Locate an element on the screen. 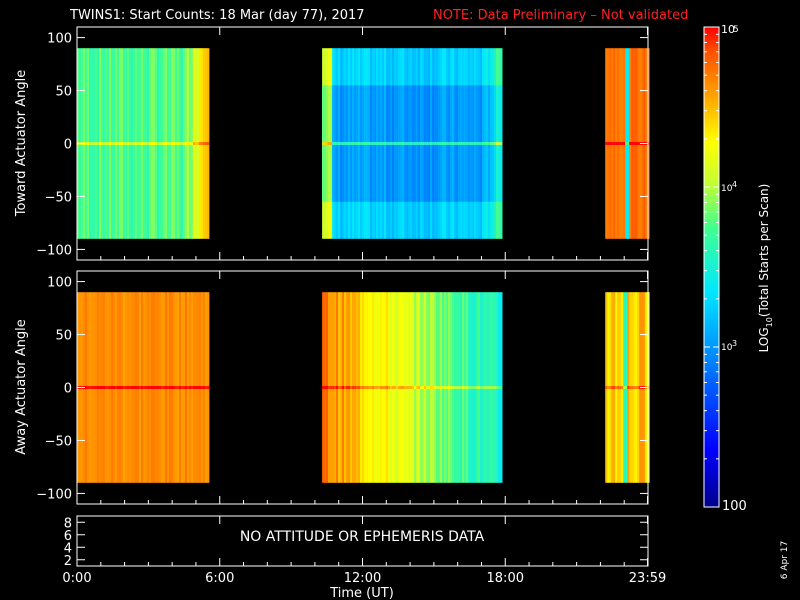 Image resolution: width=800 pixels, height=600 pixels. xlabel: Time (UT) is located at coordinates (361, 593).